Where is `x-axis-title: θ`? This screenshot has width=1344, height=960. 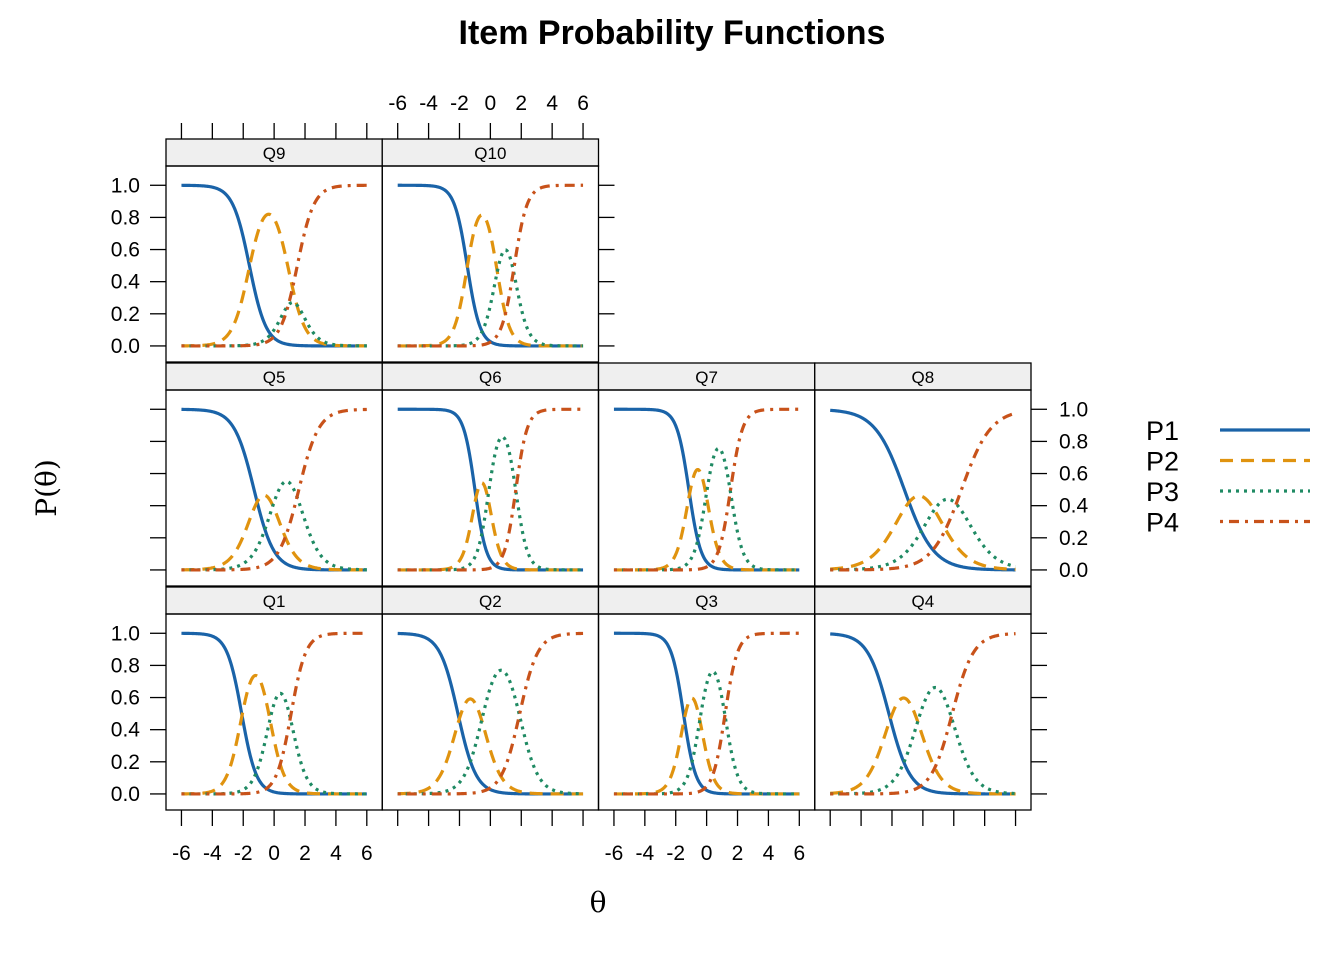
x-axis-title: θ is located at coordinates (598, 902).